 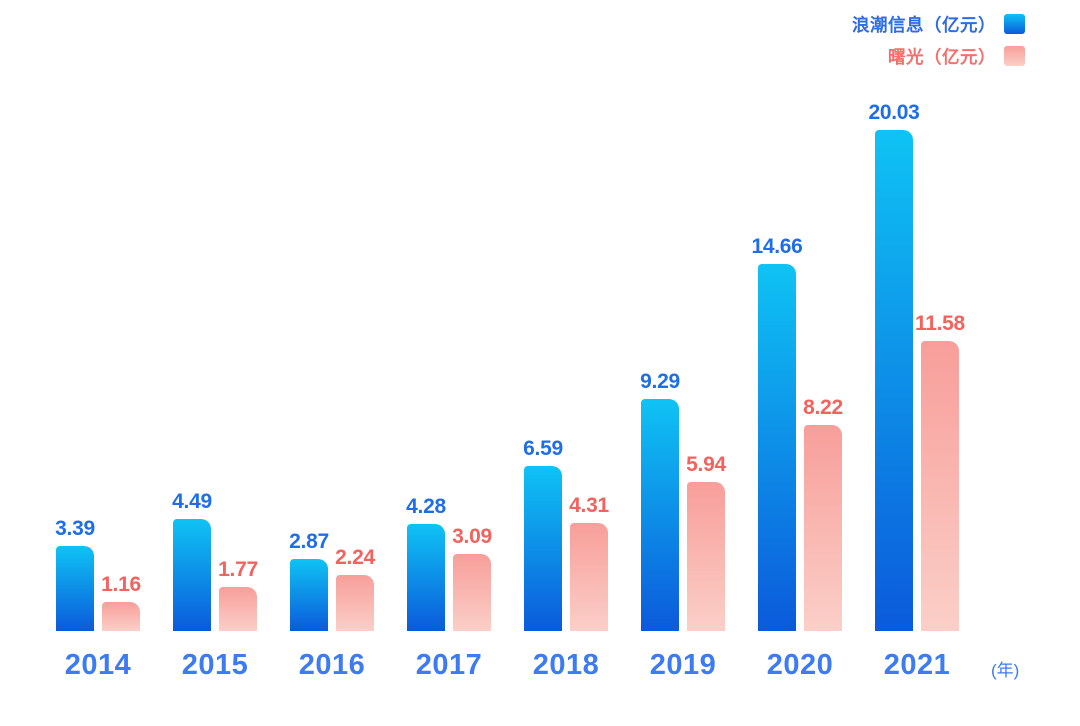 What do you see at coordinates (309, 541) in the screenshot?
I see `value-label-langchao-2016: 2.87` at bounding box center [309, 541].